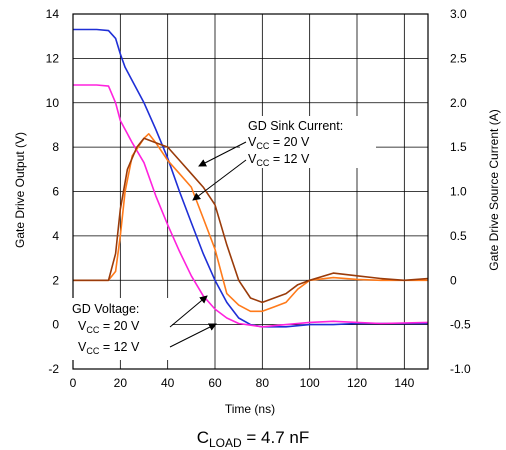  I want to click on right-y-tick-label: -0.5, so click(460, 325).